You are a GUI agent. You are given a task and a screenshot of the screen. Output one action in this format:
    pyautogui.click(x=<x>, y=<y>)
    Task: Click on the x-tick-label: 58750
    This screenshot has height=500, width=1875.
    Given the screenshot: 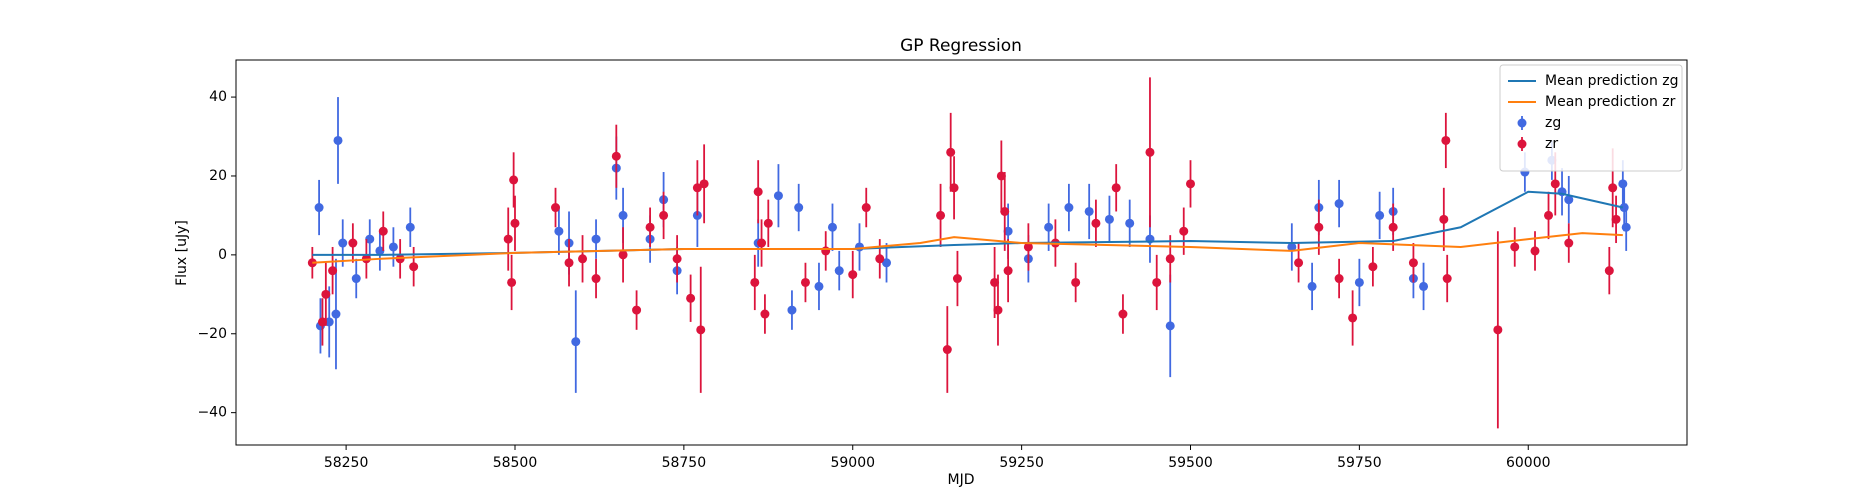 What is the action you would take?
    pyautogui.click(x=684, y=463)
    